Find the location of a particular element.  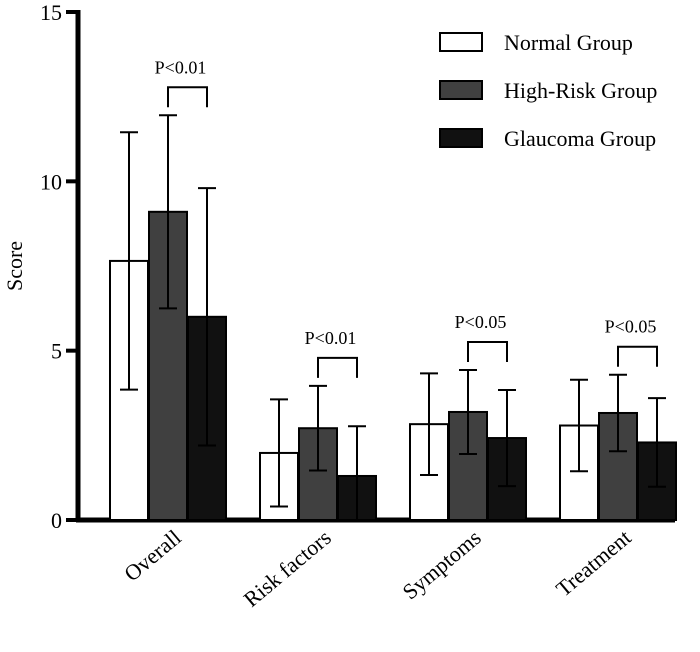

y-tick-label: 10 is located at coordinates (51, 181).